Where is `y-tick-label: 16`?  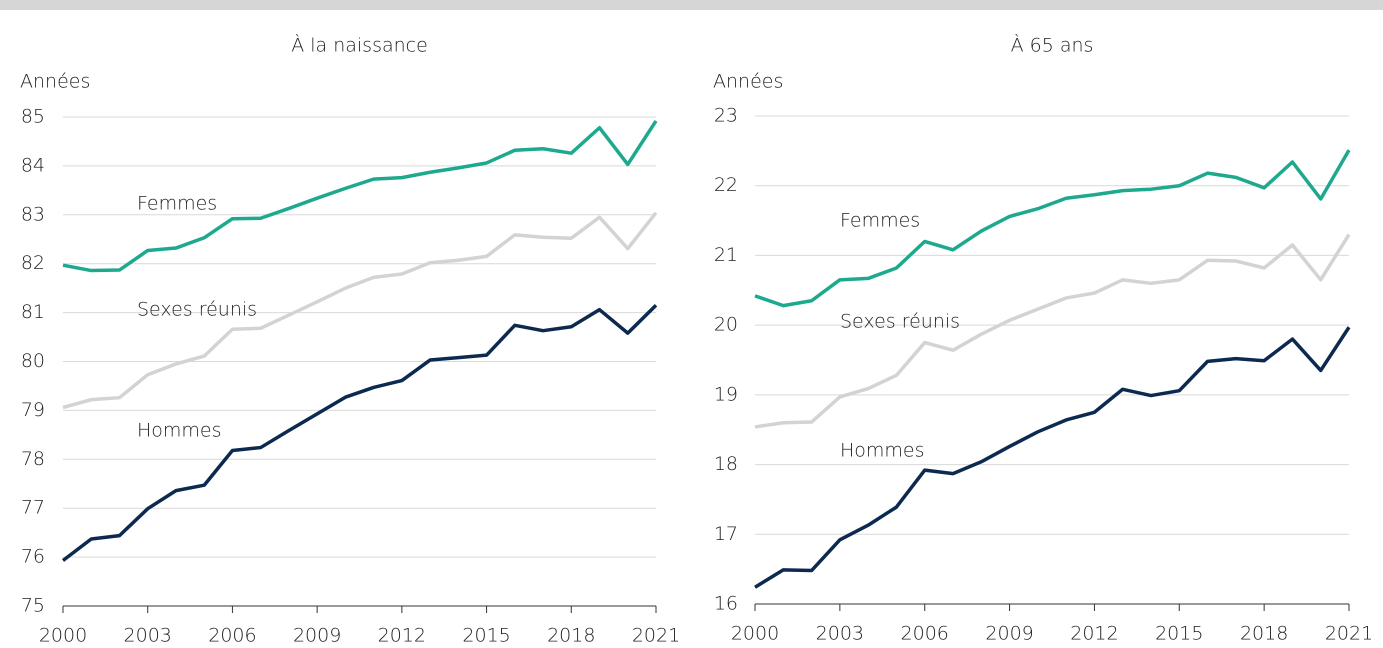 y-tick-label: 16 is located at coordinates (726, 604).